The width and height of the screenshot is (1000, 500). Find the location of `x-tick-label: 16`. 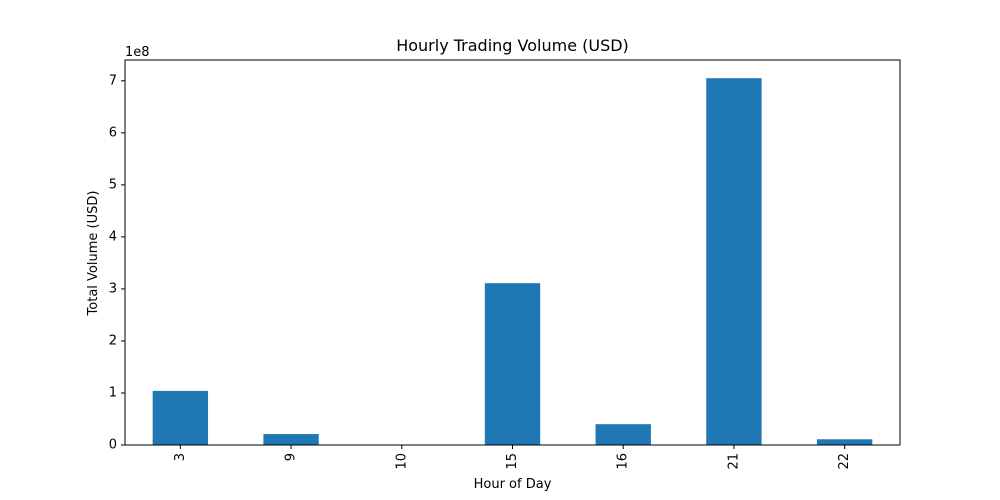

x-tick-label: 16 is located at coordinates (623, 461).